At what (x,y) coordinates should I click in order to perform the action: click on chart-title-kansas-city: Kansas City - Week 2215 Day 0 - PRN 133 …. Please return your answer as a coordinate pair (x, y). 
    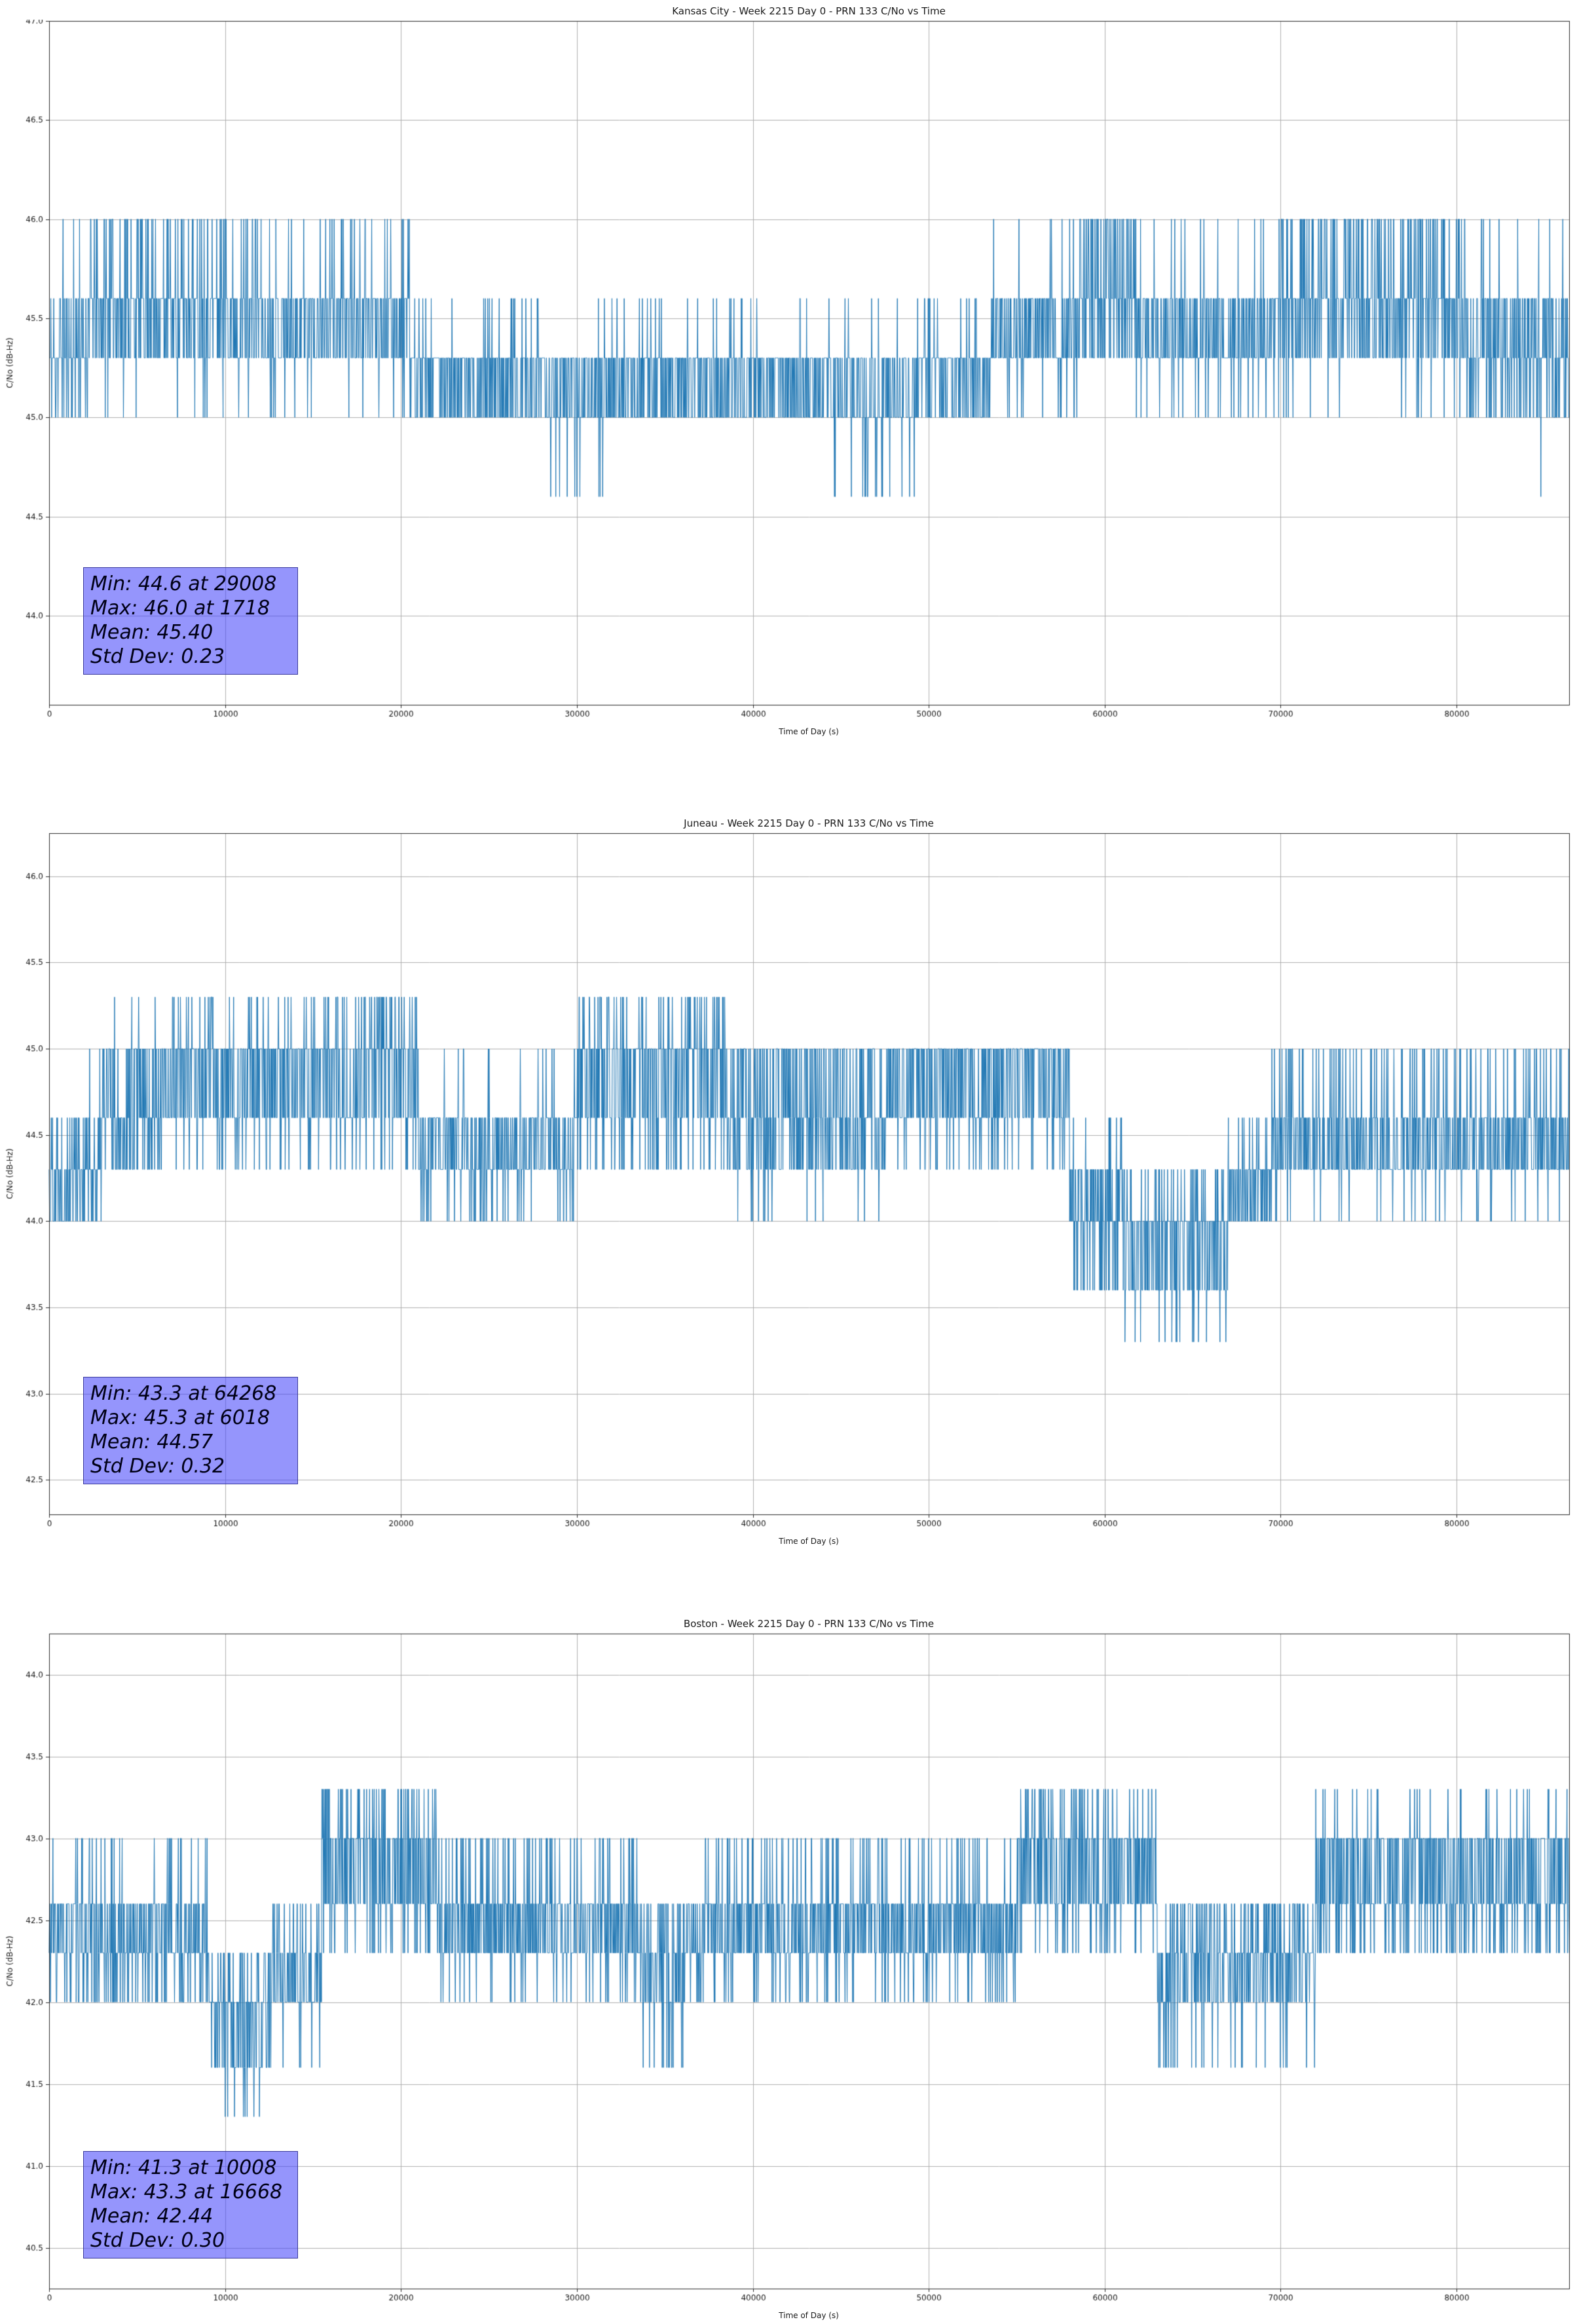
    Looking at the image, I should click on (809, 11).